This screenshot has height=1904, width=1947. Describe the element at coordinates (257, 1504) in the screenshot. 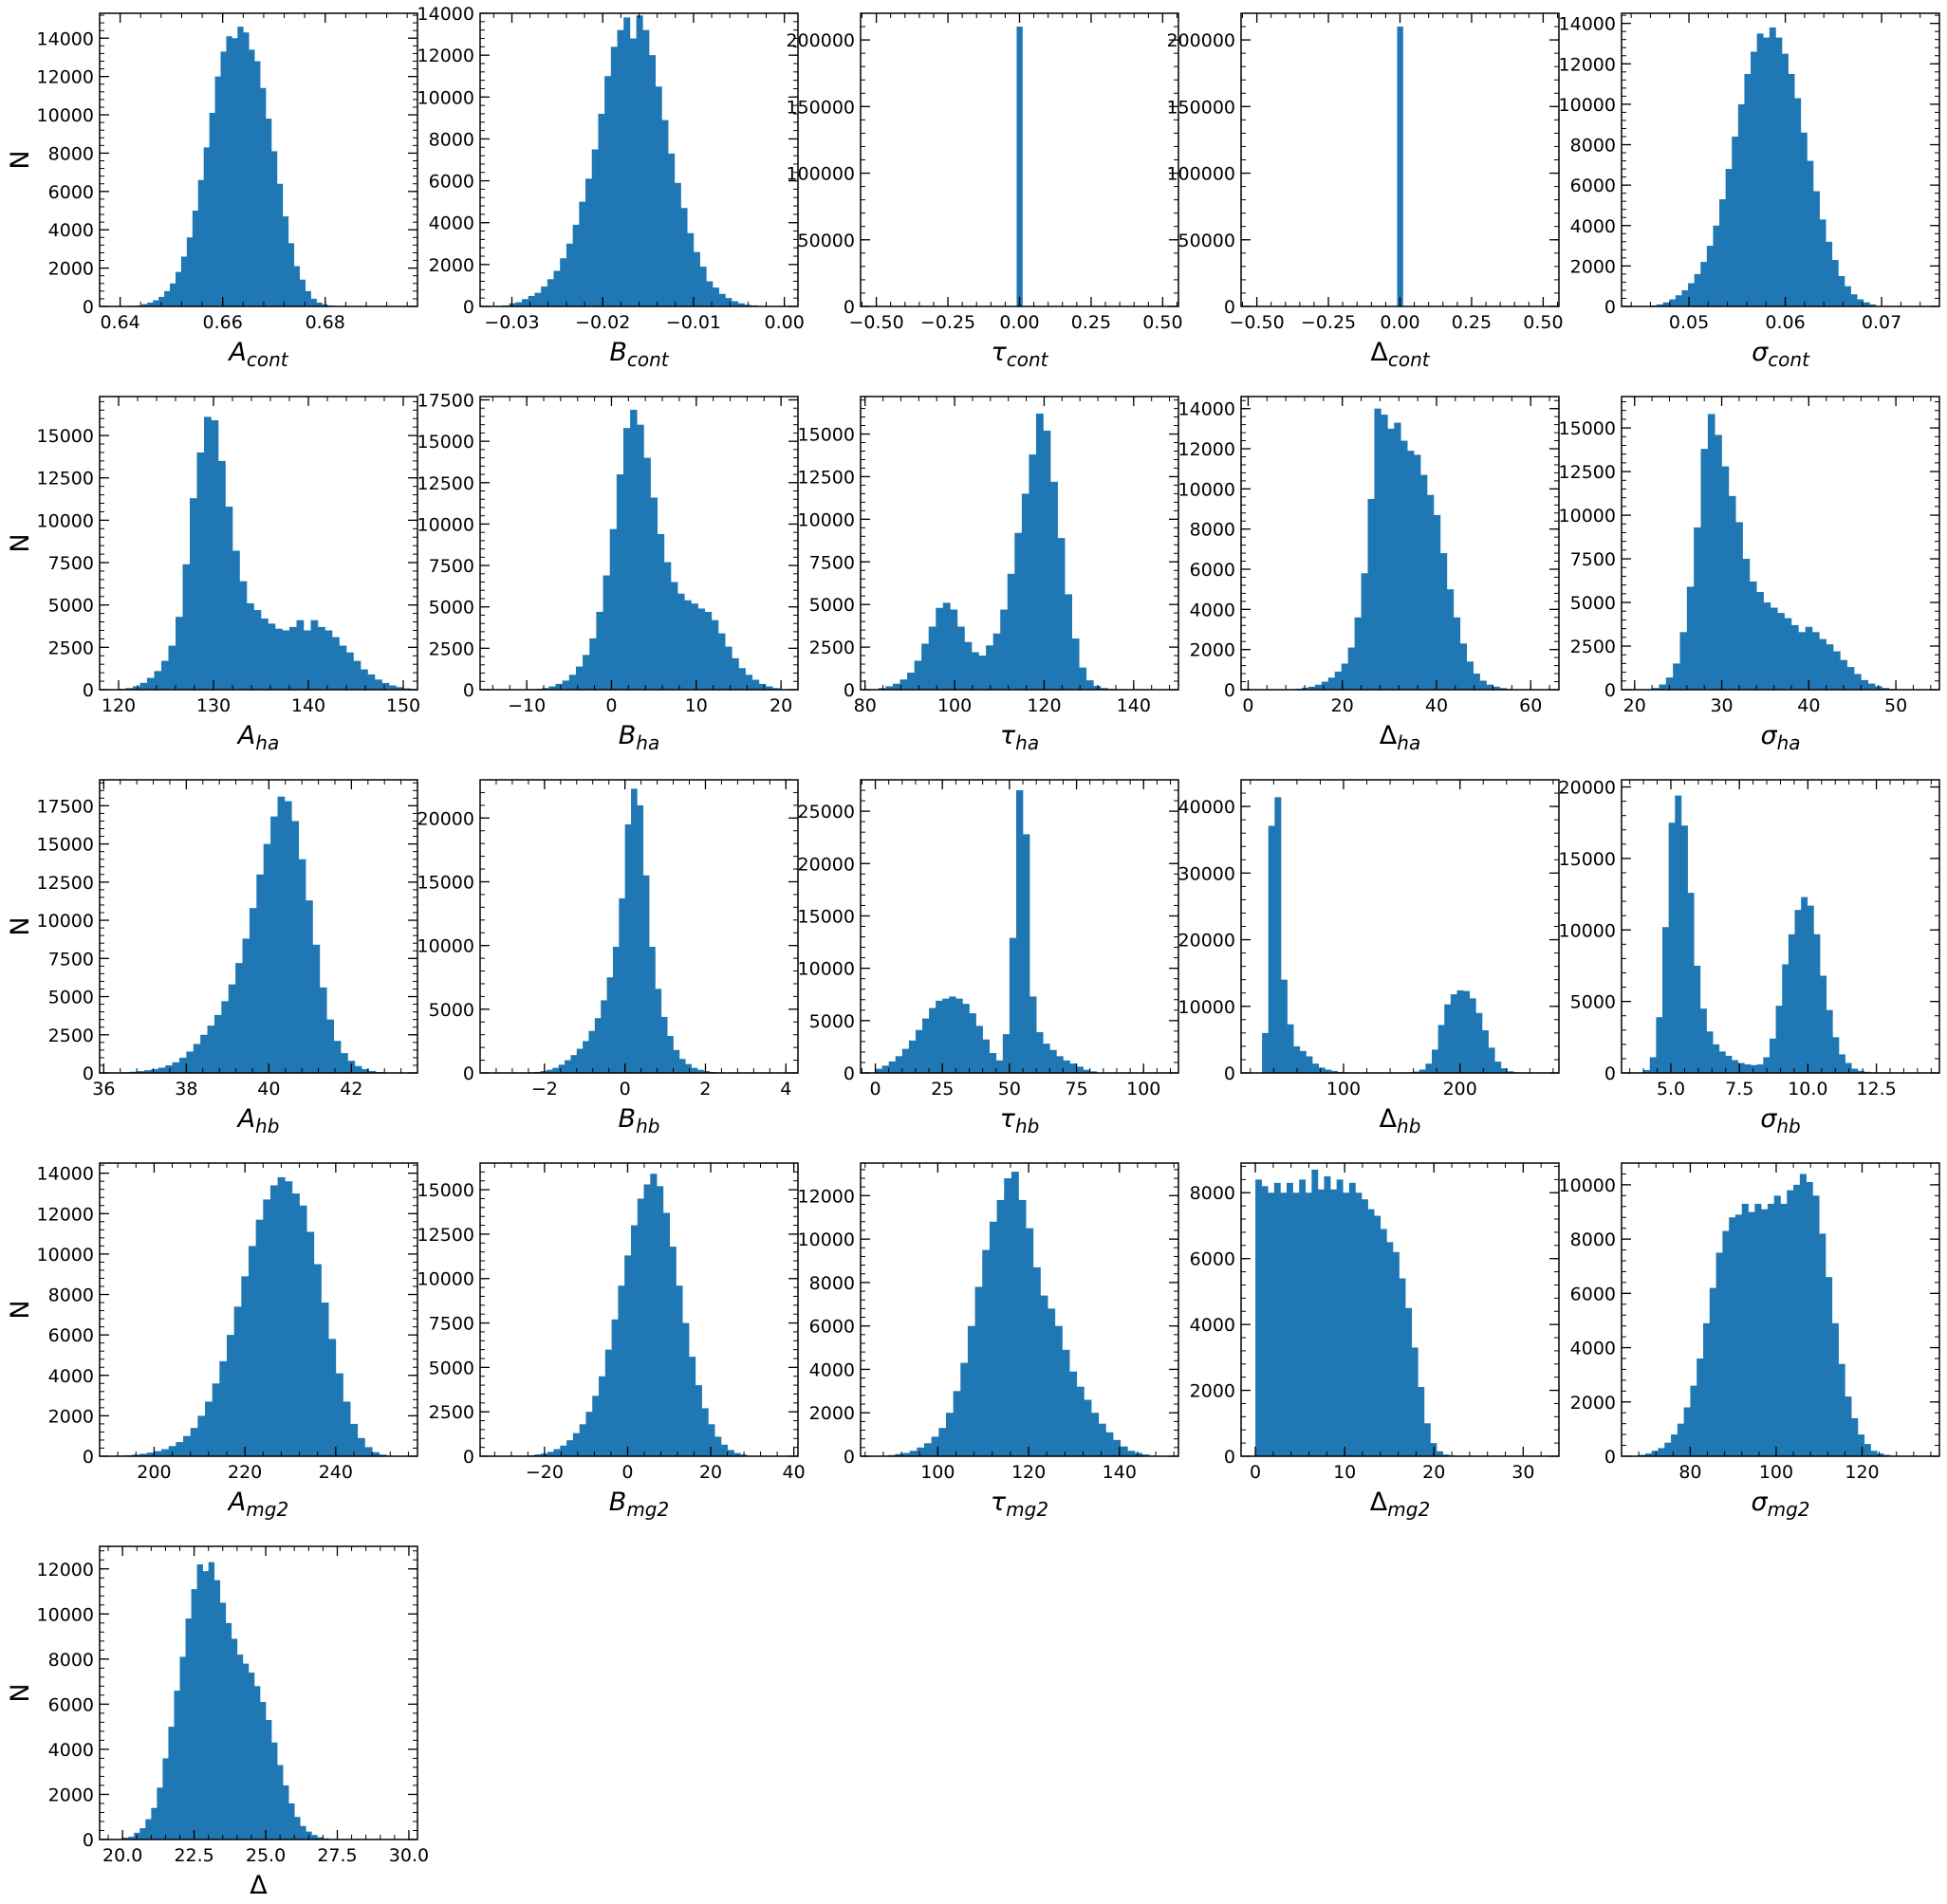

I see `x-axis-label: Amg2` at that location.